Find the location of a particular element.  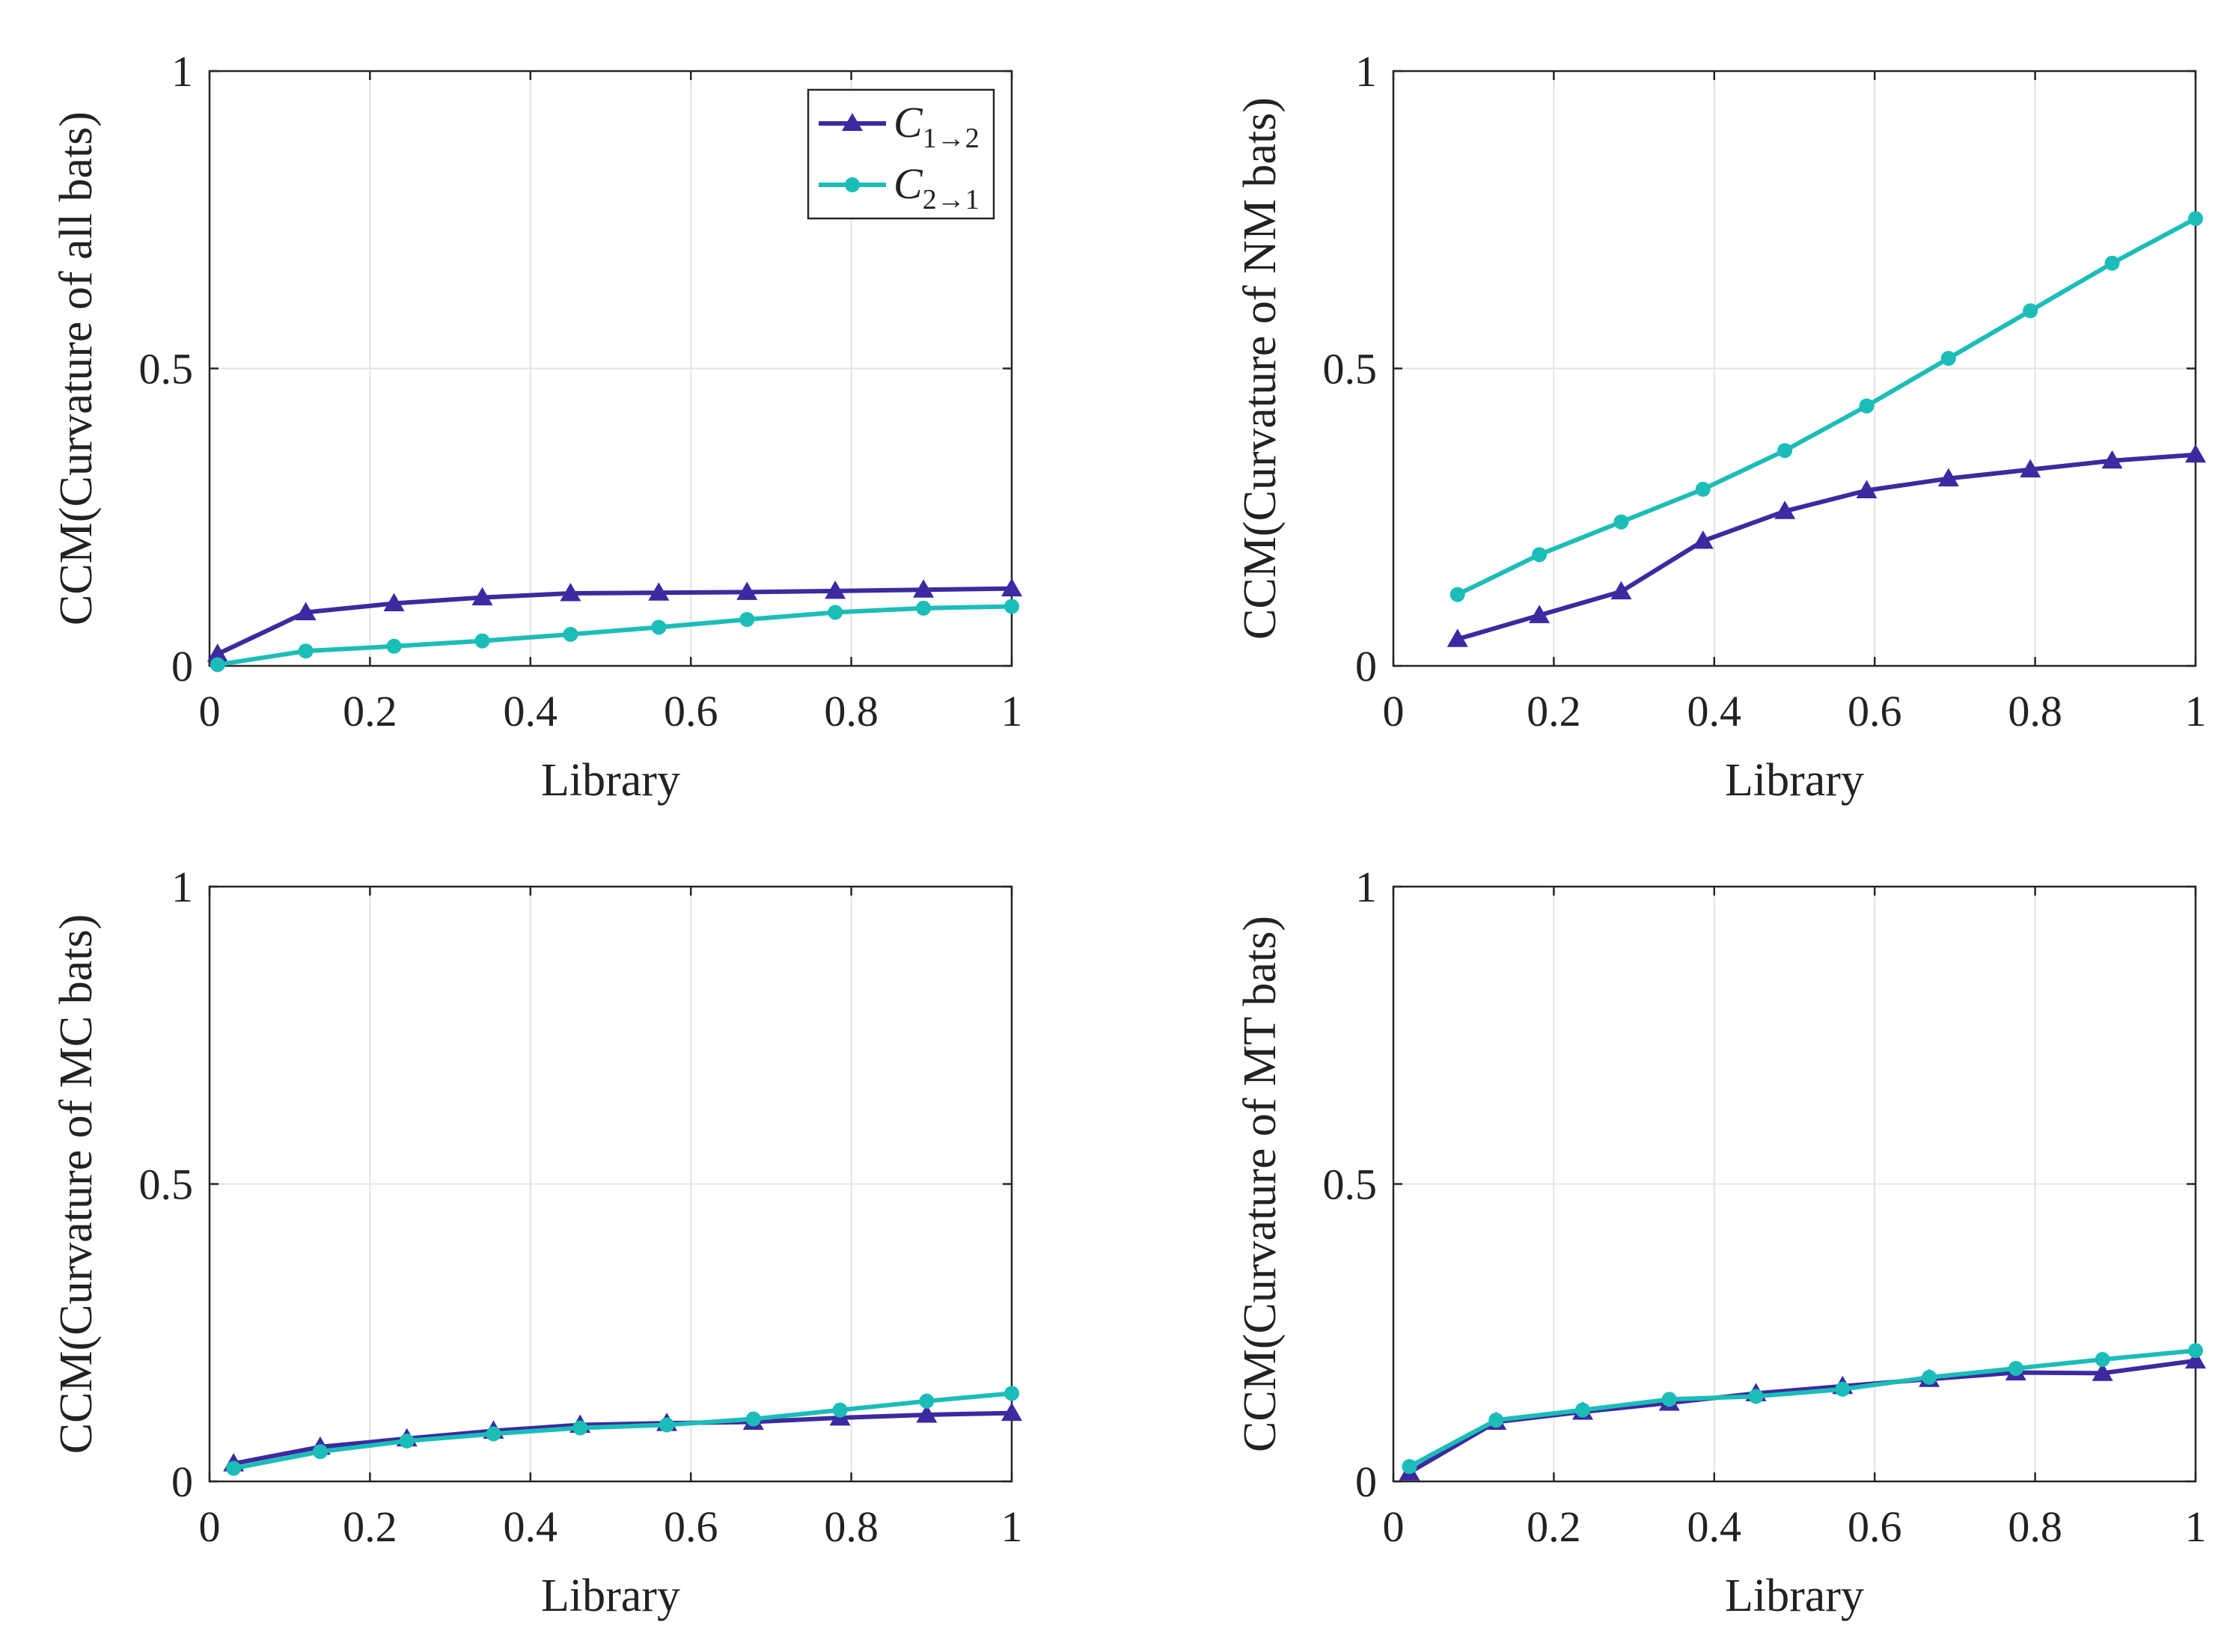

legend-box is located at coordinates (901, 154).